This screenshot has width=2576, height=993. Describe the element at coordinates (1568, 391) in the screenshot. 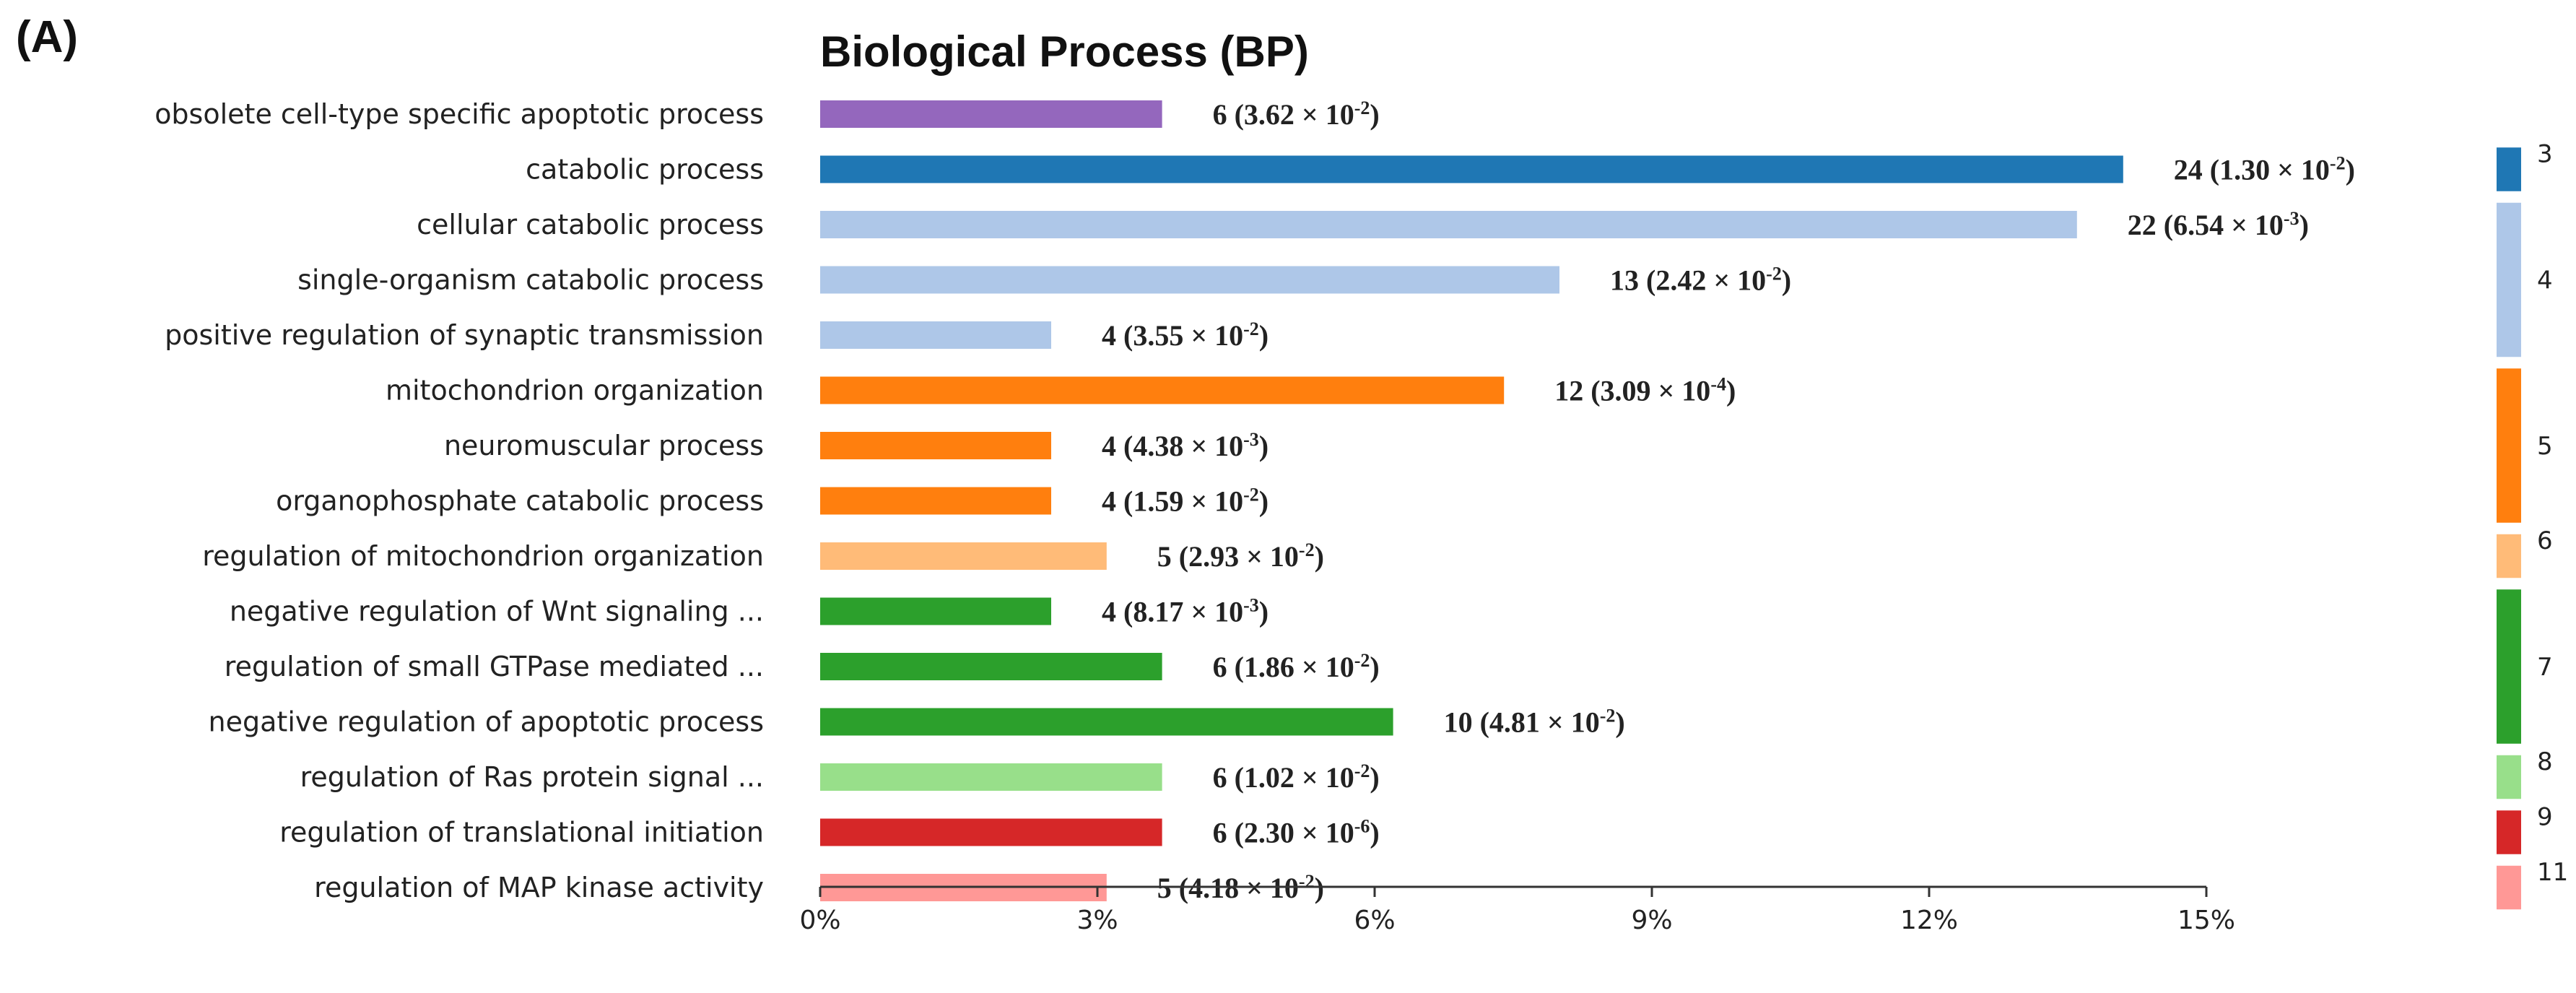

I see `data-label-count: 12` at that location.